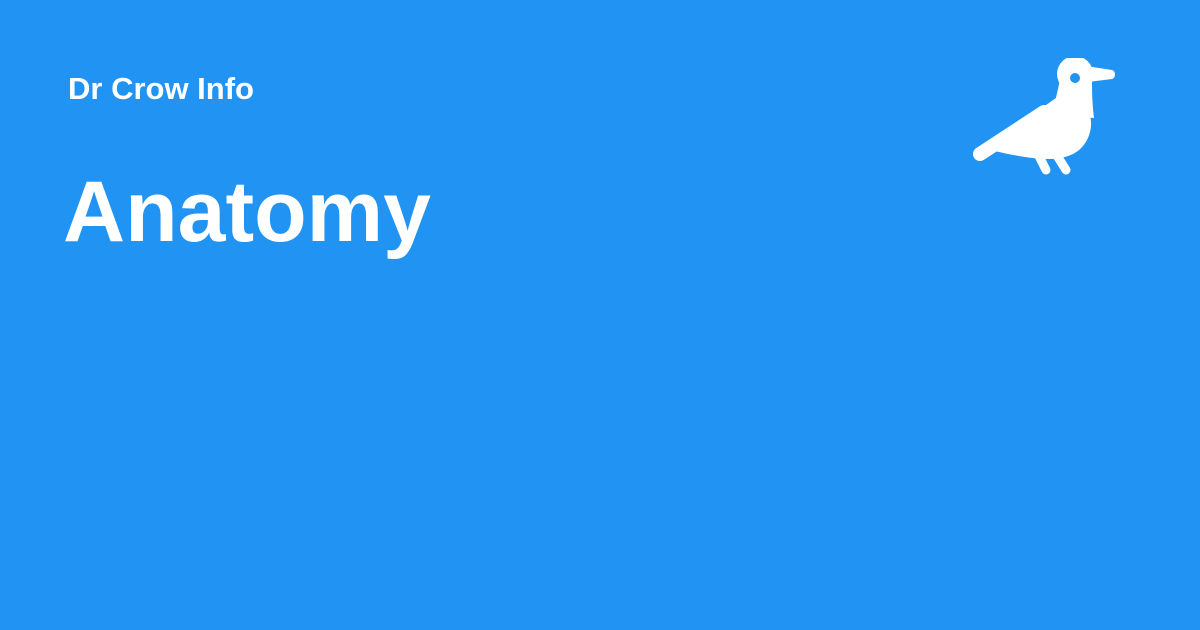 This screenshot has height=630, width=1200. Describe the element at coordinates (161, 88) in the screenshot. I see `site-name: Dr Crow Info` at that location.